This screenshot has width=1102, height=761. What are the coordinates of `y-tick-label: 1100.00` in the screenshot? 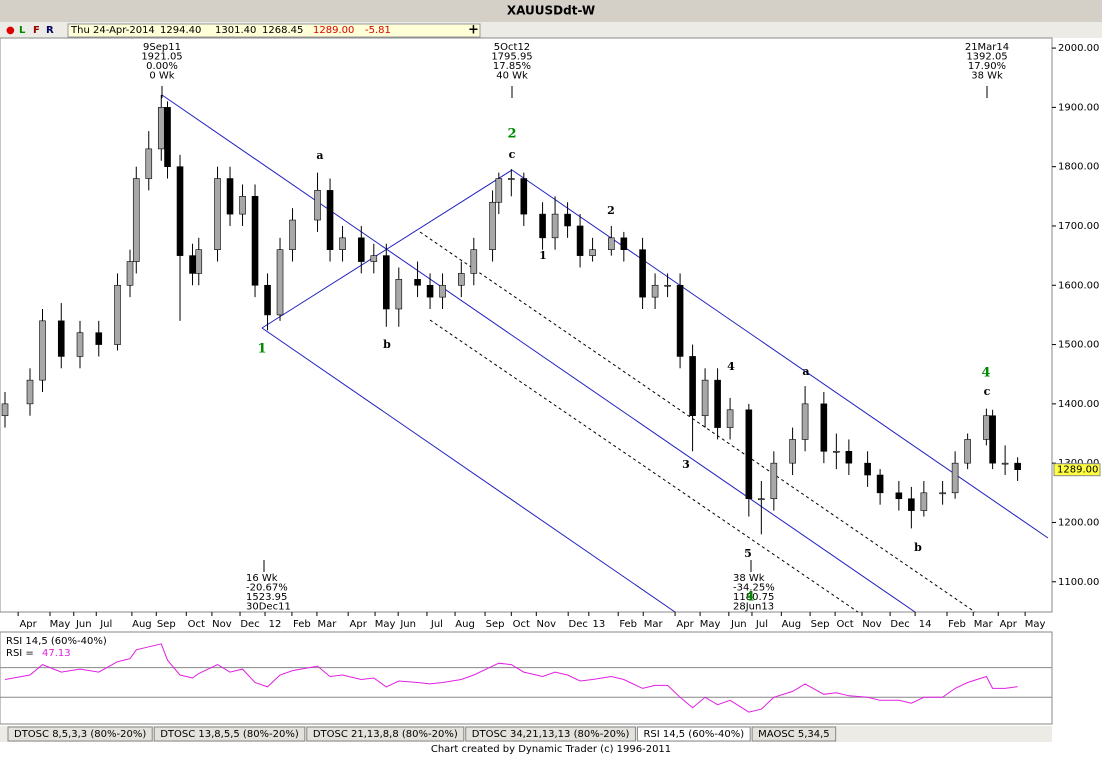 It's located at (1078, 582).